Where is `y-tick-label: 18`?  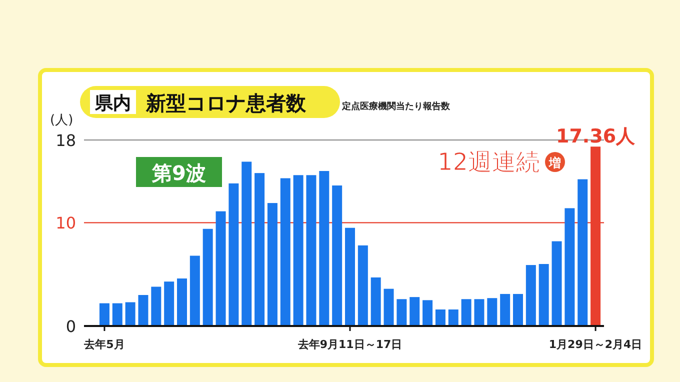 y-tick-label: 18 is located at coordinates (66, 140).